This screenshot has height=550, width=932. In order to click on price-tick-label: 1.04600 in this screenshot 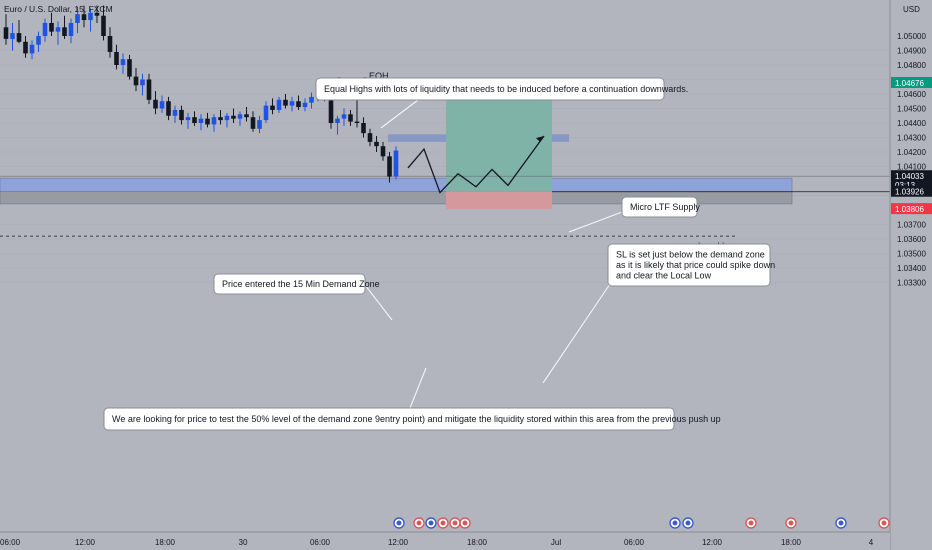, I will do `click(911, 94)`.